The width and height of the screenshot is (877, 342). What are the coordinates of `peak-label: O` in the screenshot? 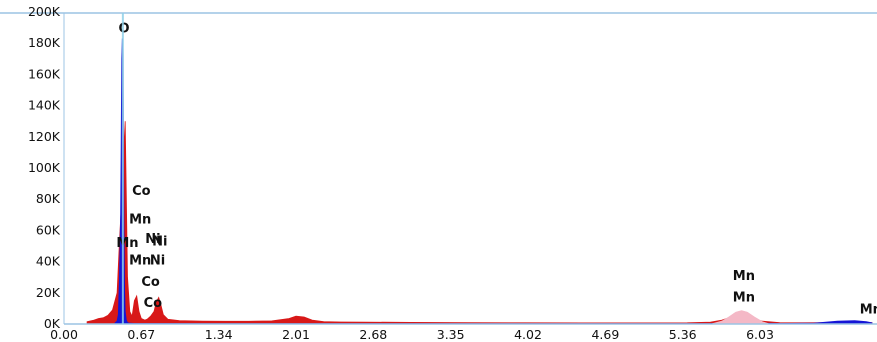 It's located at (123, 29).